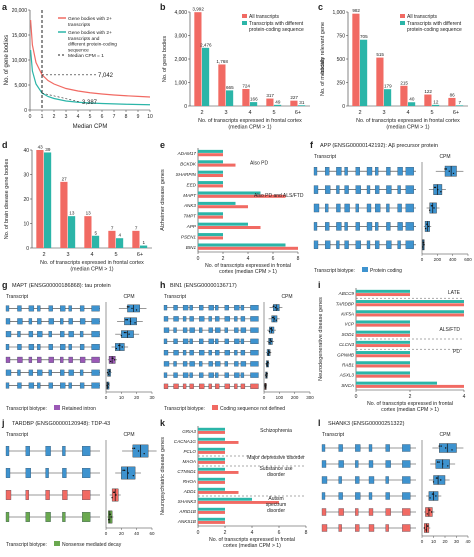  Describe the element at coordinates (302, 102) in the screenshot. I see `data-label: 31` at that location.